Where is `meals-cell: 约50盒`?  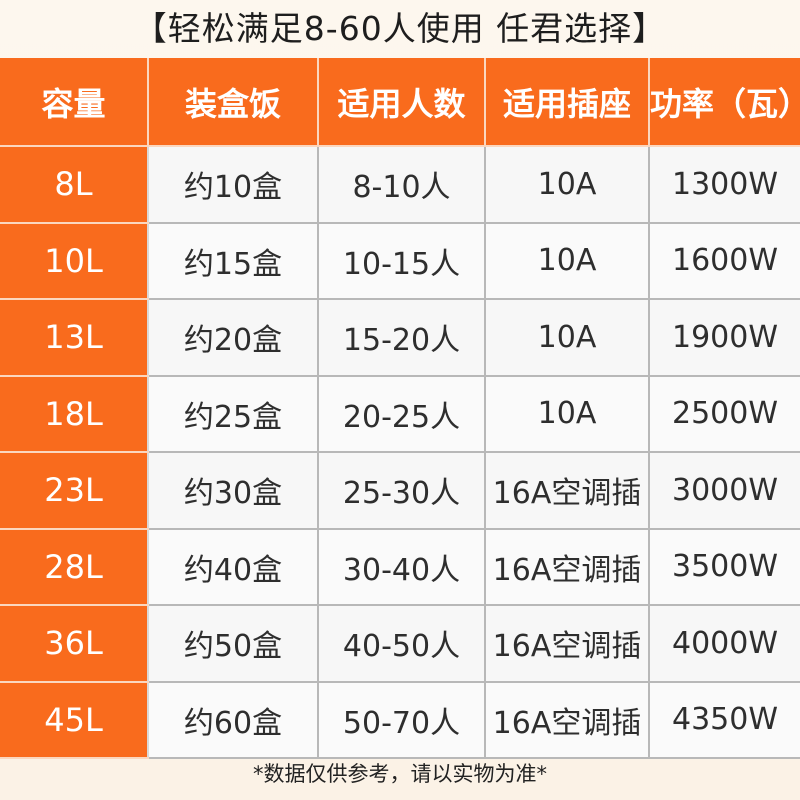 meals-cell: 约50盒 is located at coordinates (233, 643).